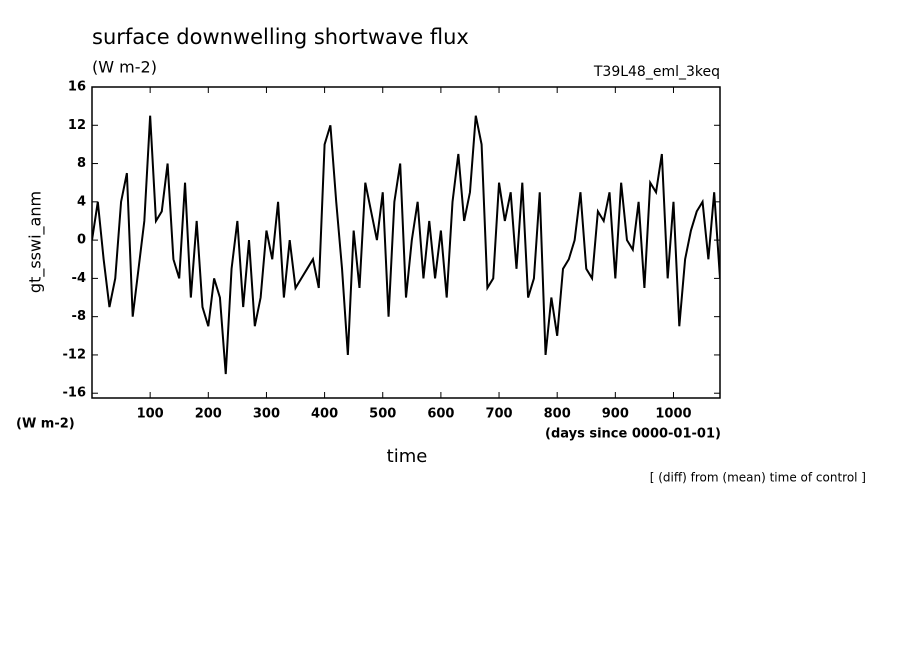  Describe the element at coordinates (124, 67) in the screenshot. I see `chart-subtitle: (W m-2)` at that location.